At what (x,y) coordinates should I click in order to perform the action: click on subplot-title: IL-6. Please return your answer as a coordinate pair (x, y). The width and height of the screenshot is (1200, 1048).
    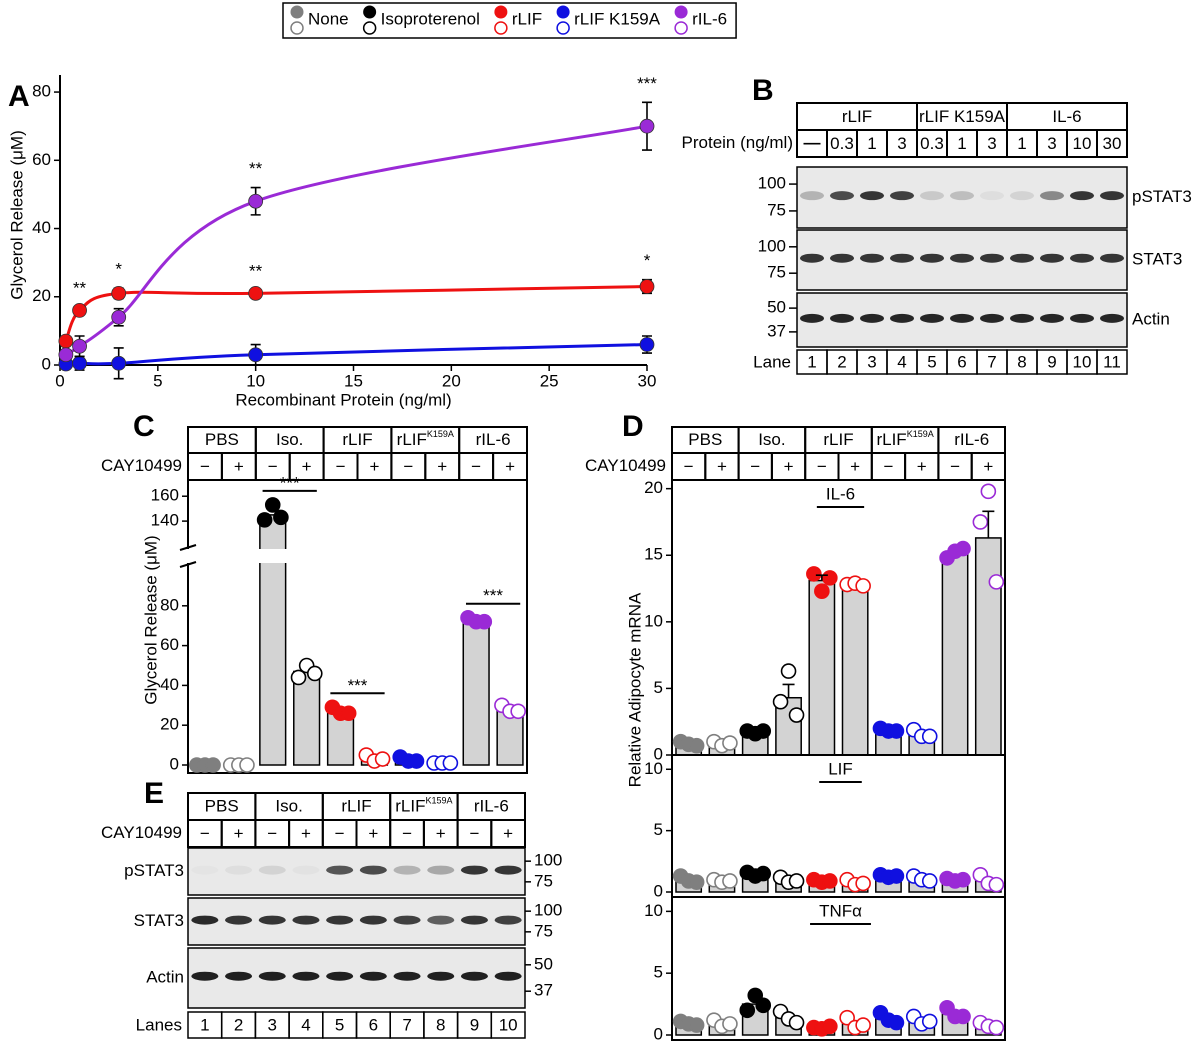
    Looking at the image, I should click on (840, 493).